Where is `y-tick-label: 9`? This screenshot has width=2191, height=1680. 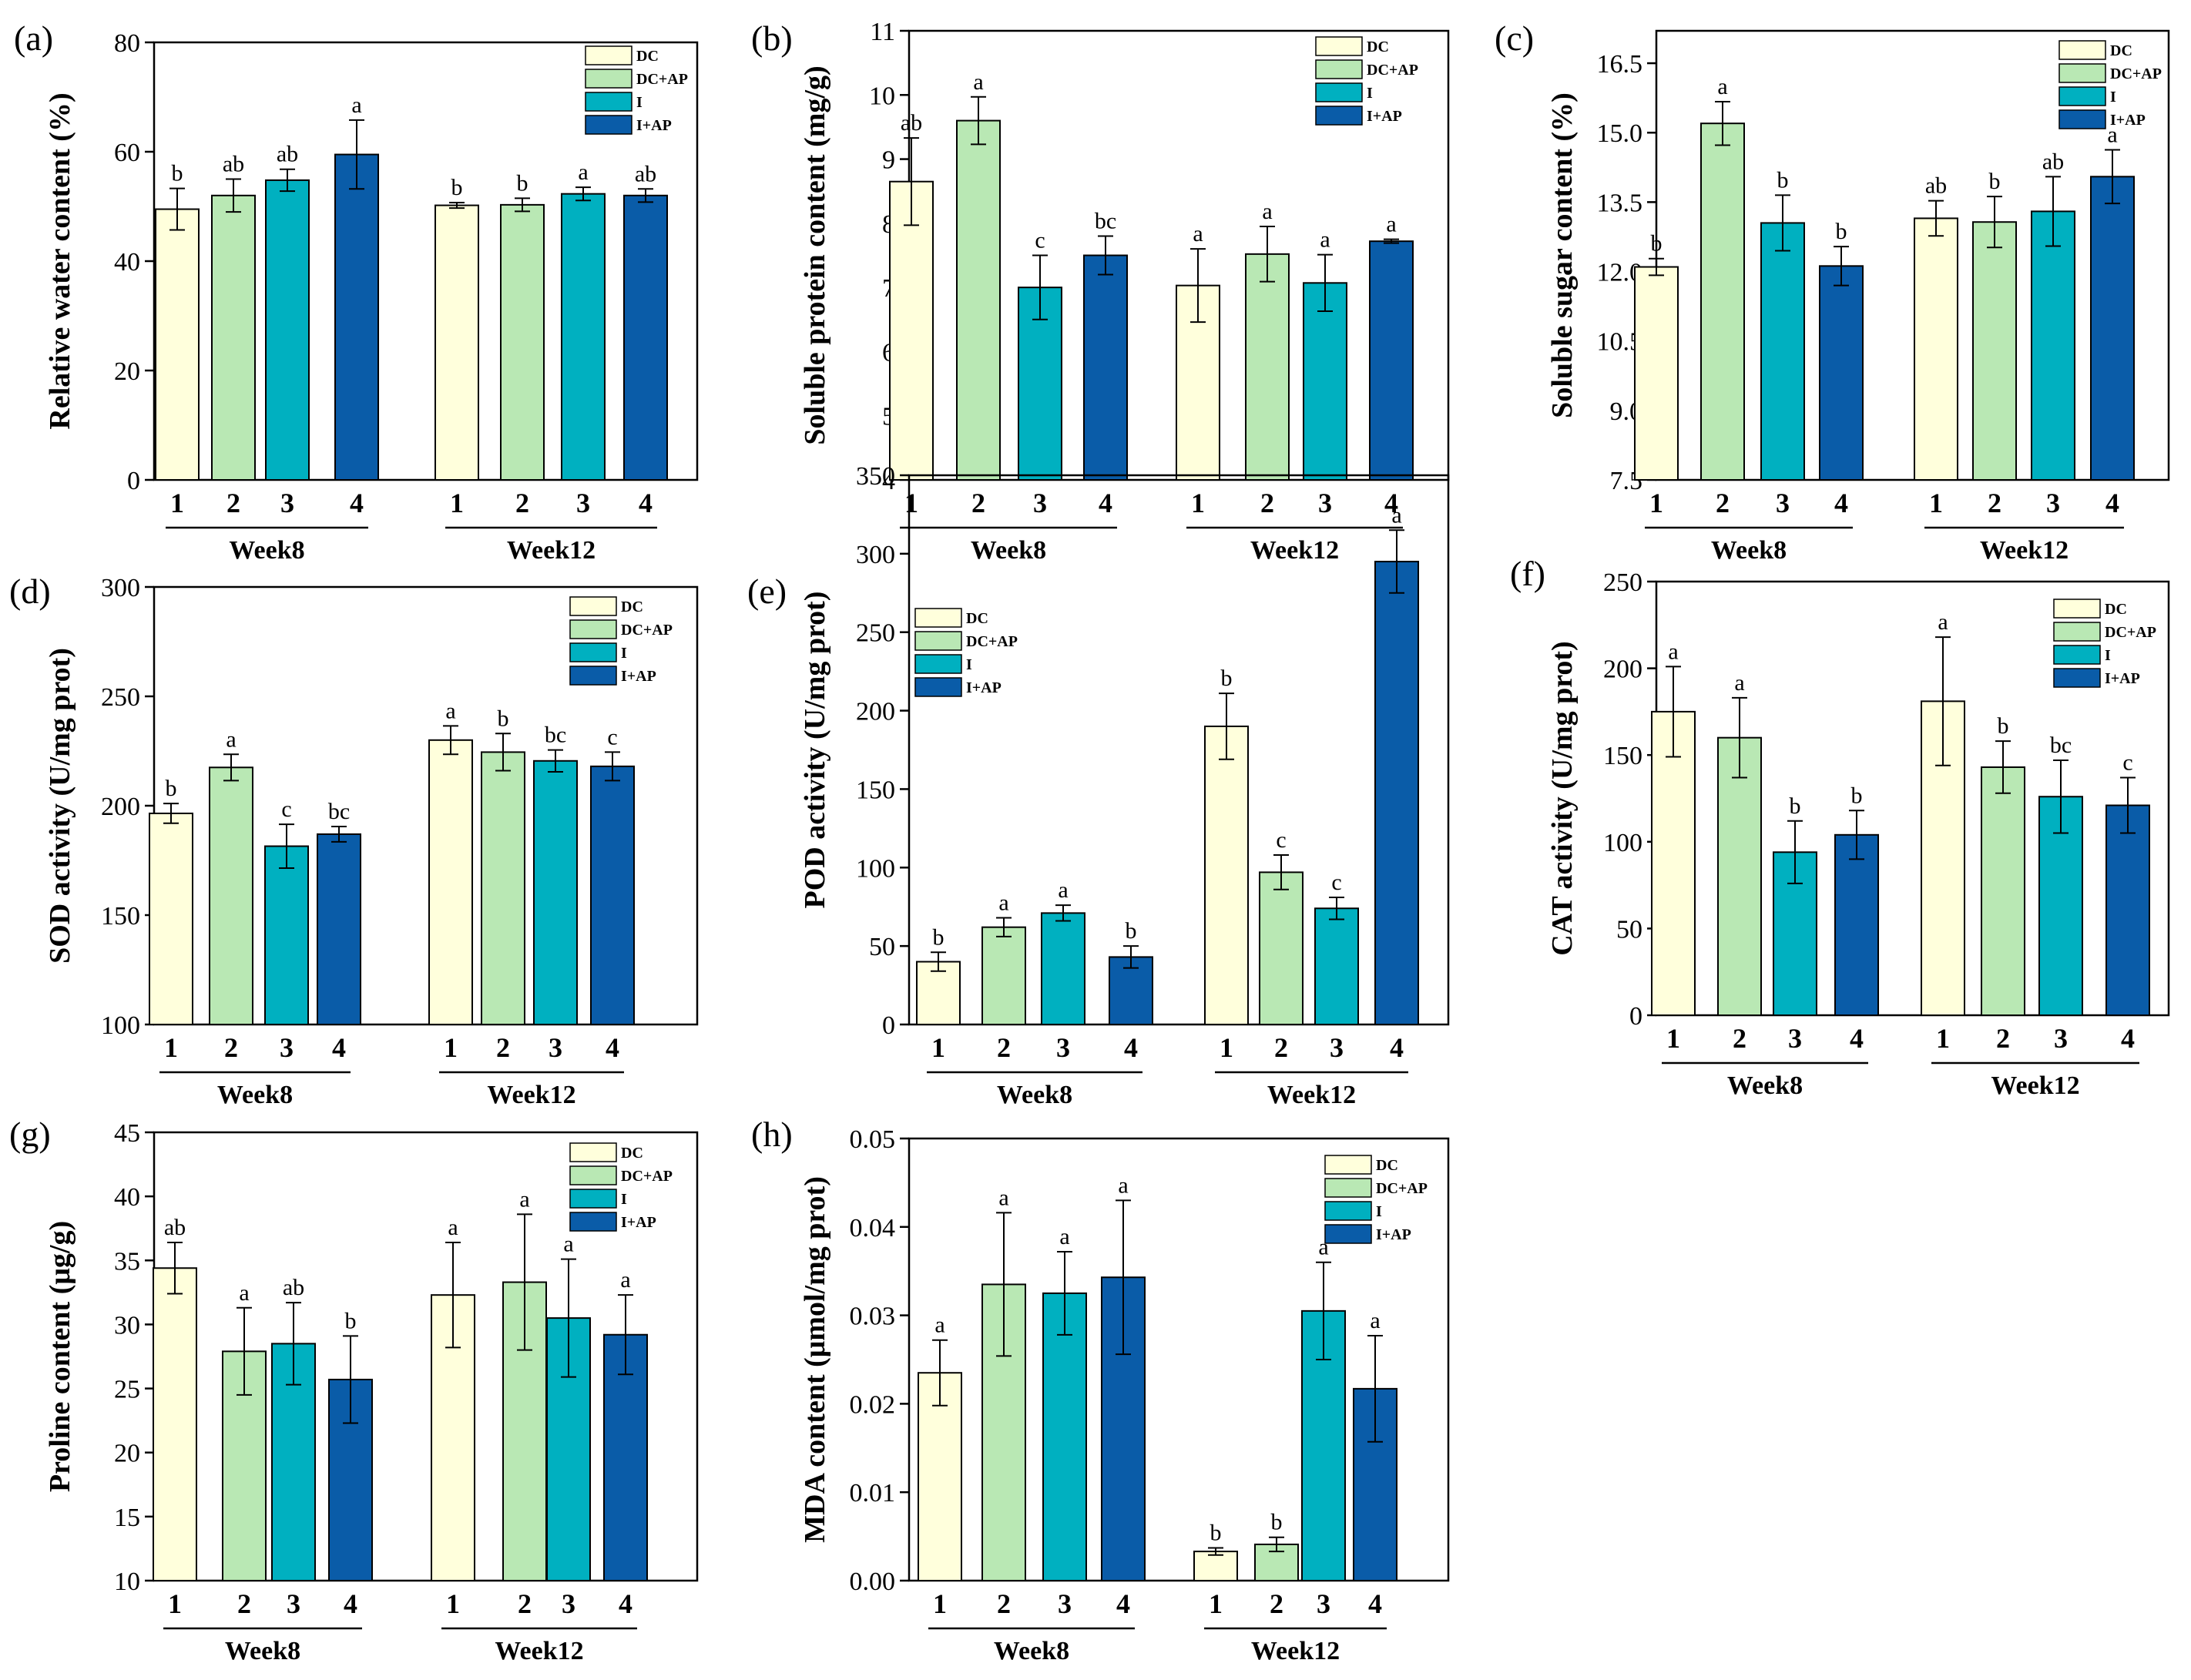
y-tick-label: 9 is located at coordinates (889, 160).